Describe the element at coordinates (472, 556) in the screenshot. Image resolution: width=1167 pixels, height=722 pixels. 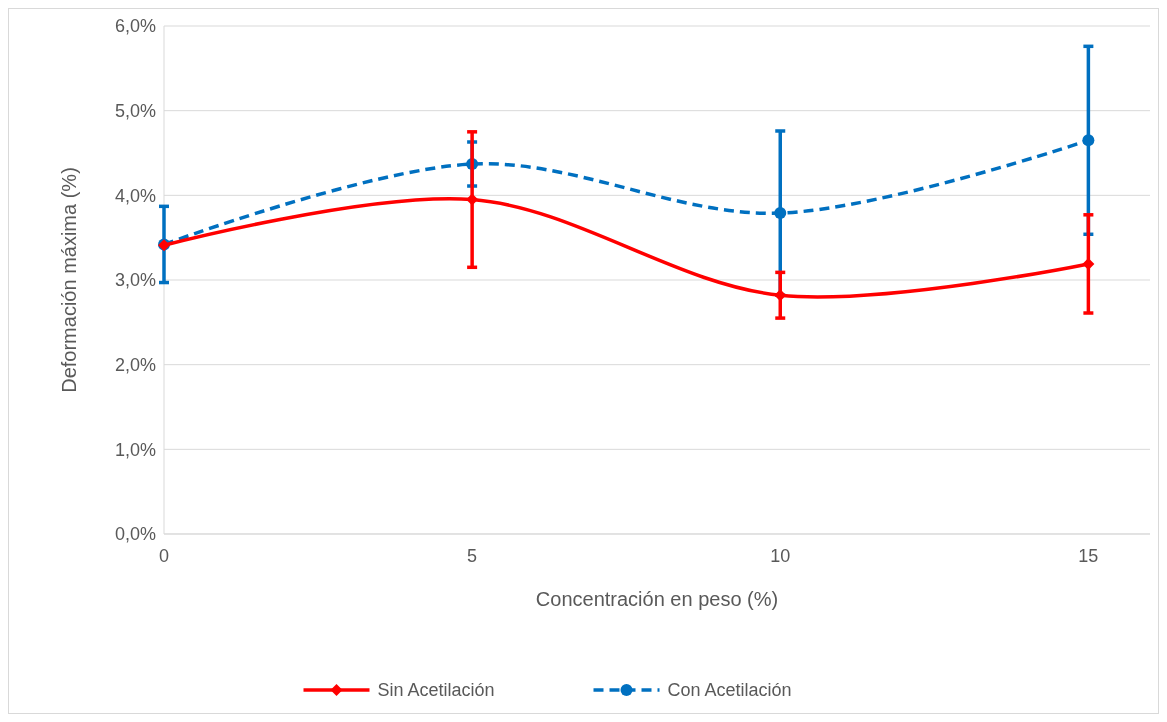
I see `x-tick-label: 5` at that location.